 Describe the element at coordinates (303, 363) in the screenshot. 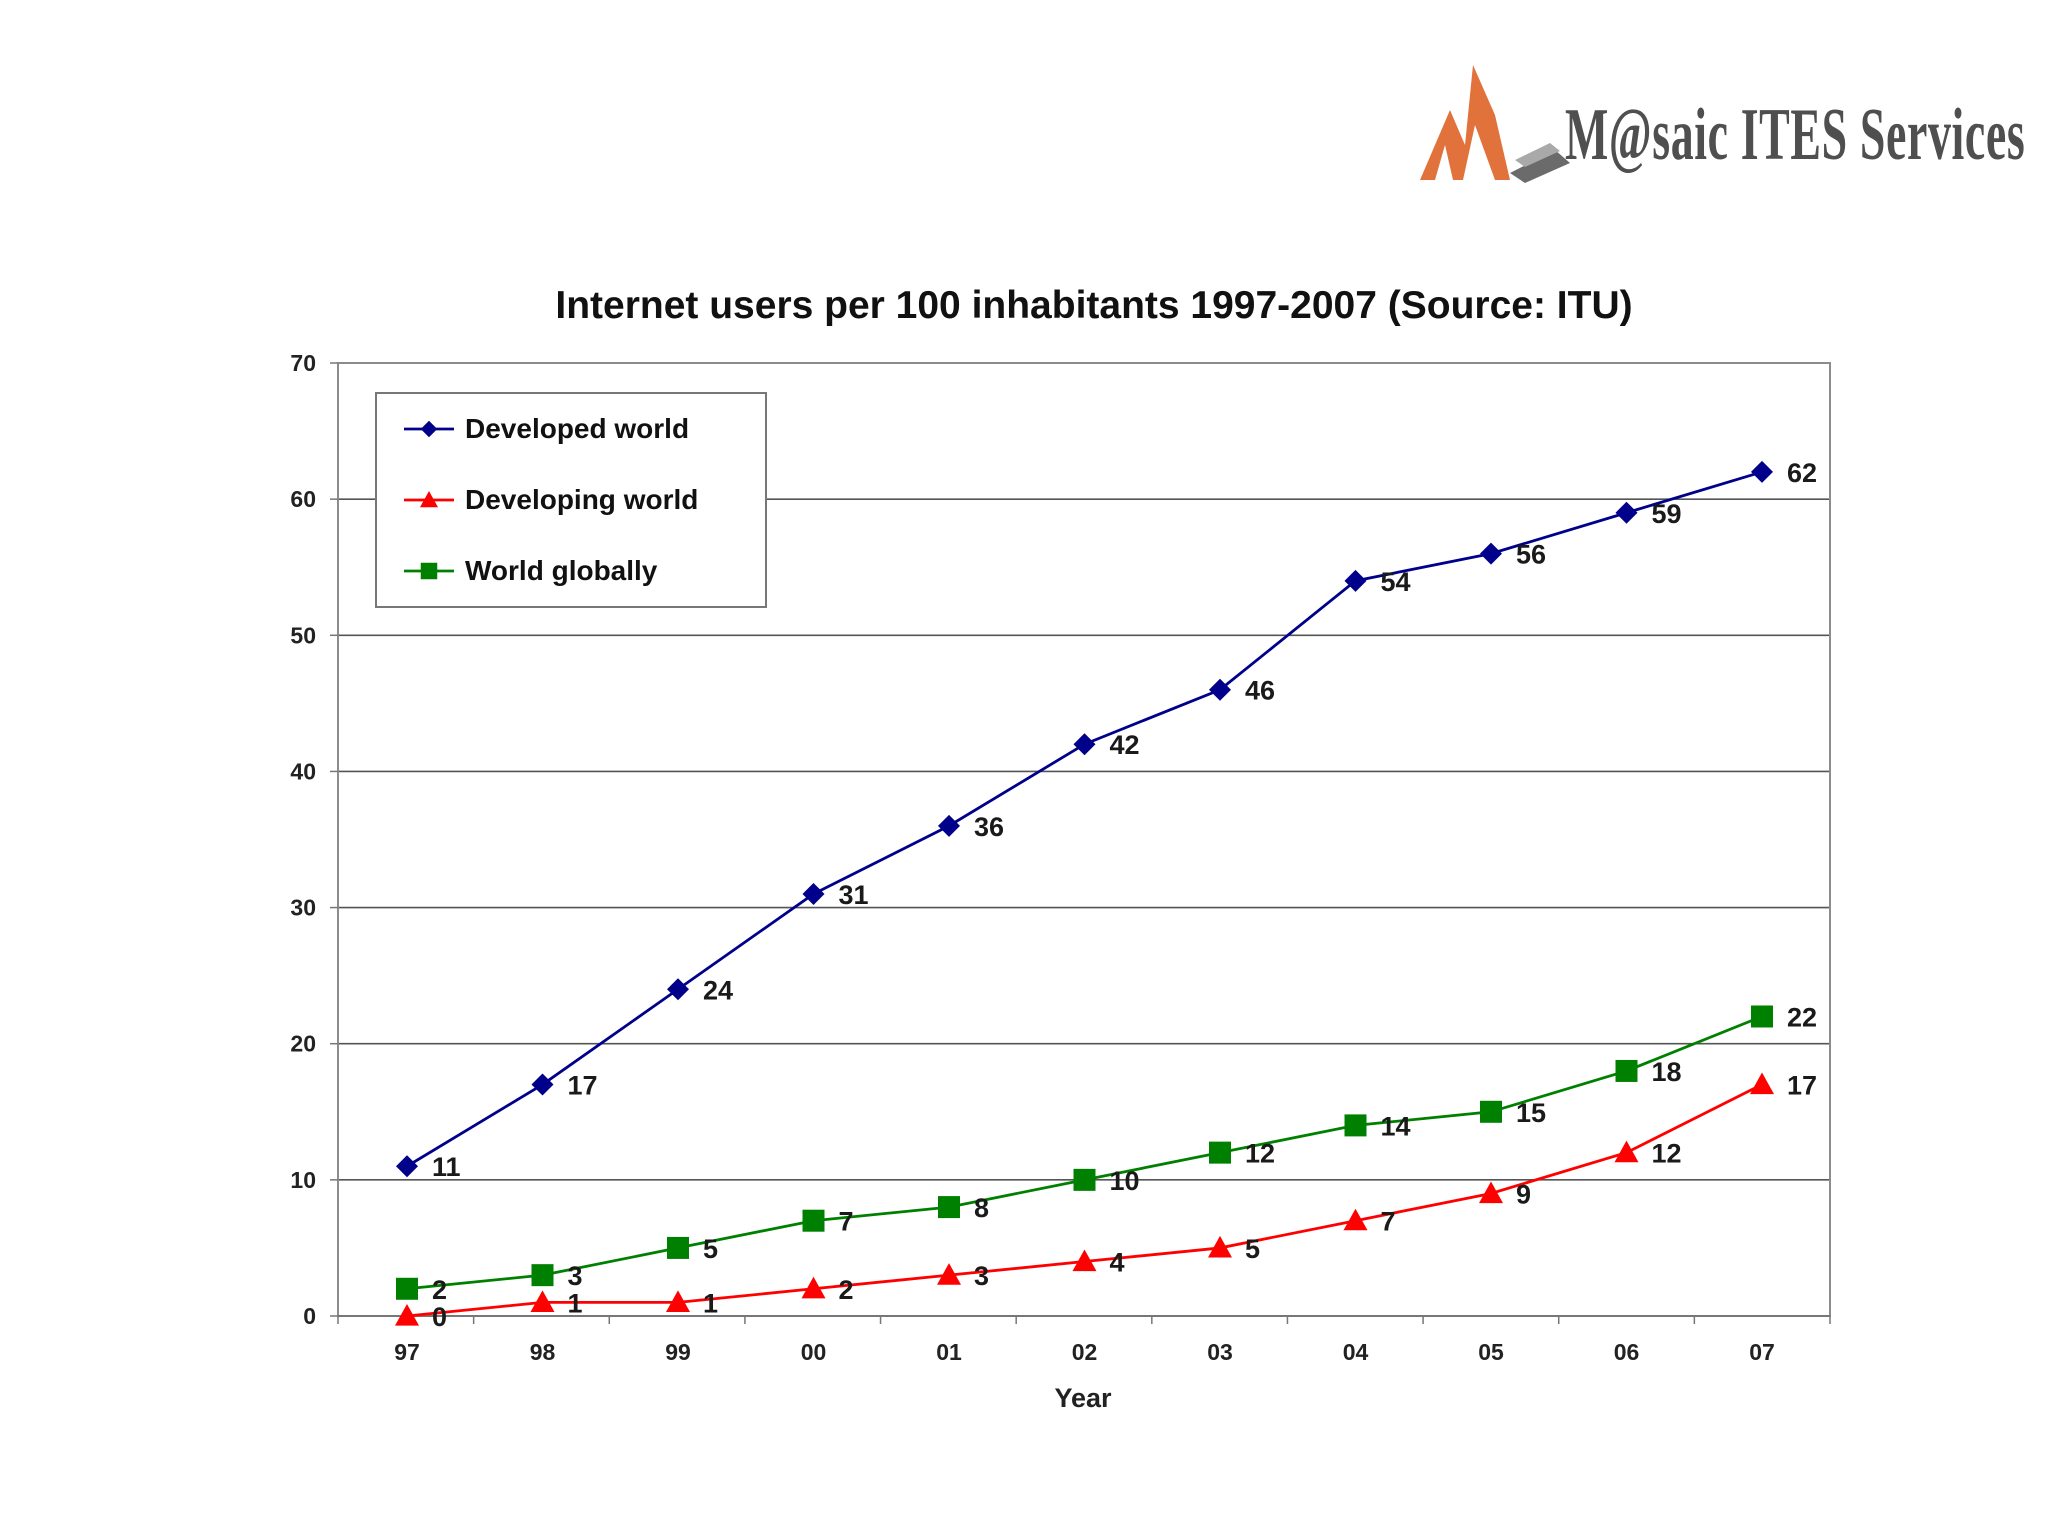

I see `y-tick-label: 70` at that location.